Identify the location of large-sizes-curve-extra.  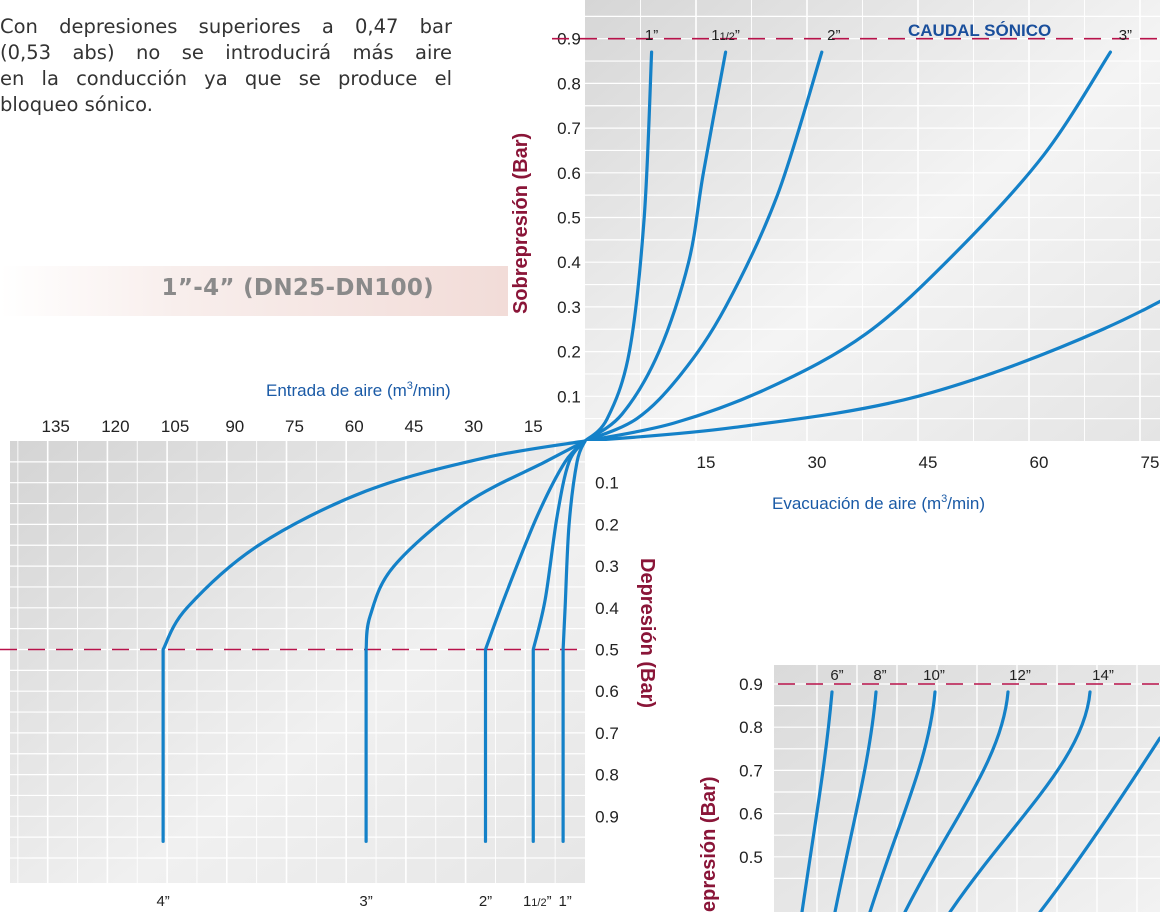
(1099, 824).